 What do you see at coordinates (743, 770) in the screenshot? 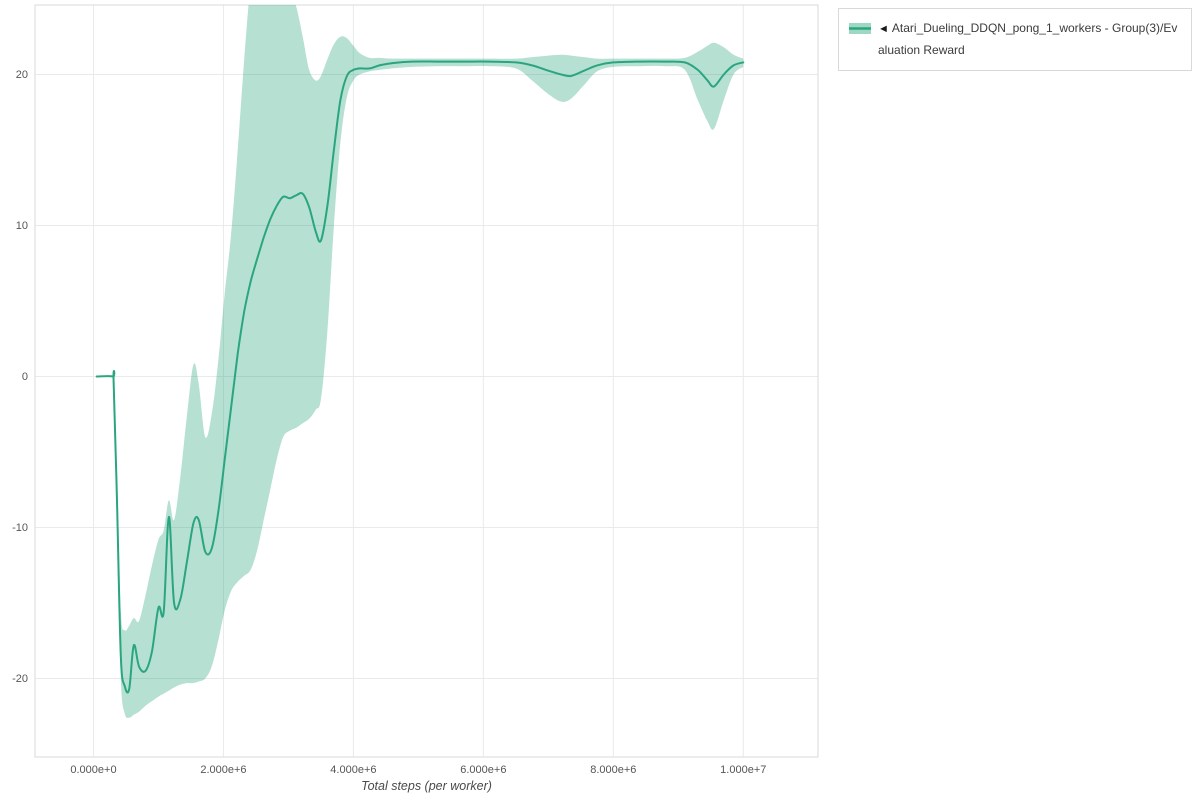
I see `x-tick-label: 1.000e+7` at bounding box center [743, 770].